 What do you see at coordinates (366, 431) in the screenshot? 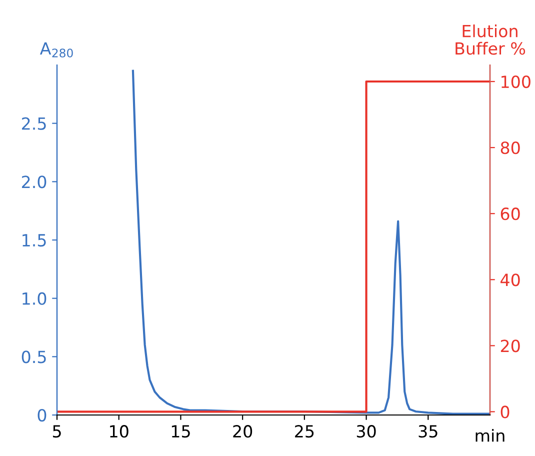
I see `x-tick-label: 30` at bounding box center [366, 431].